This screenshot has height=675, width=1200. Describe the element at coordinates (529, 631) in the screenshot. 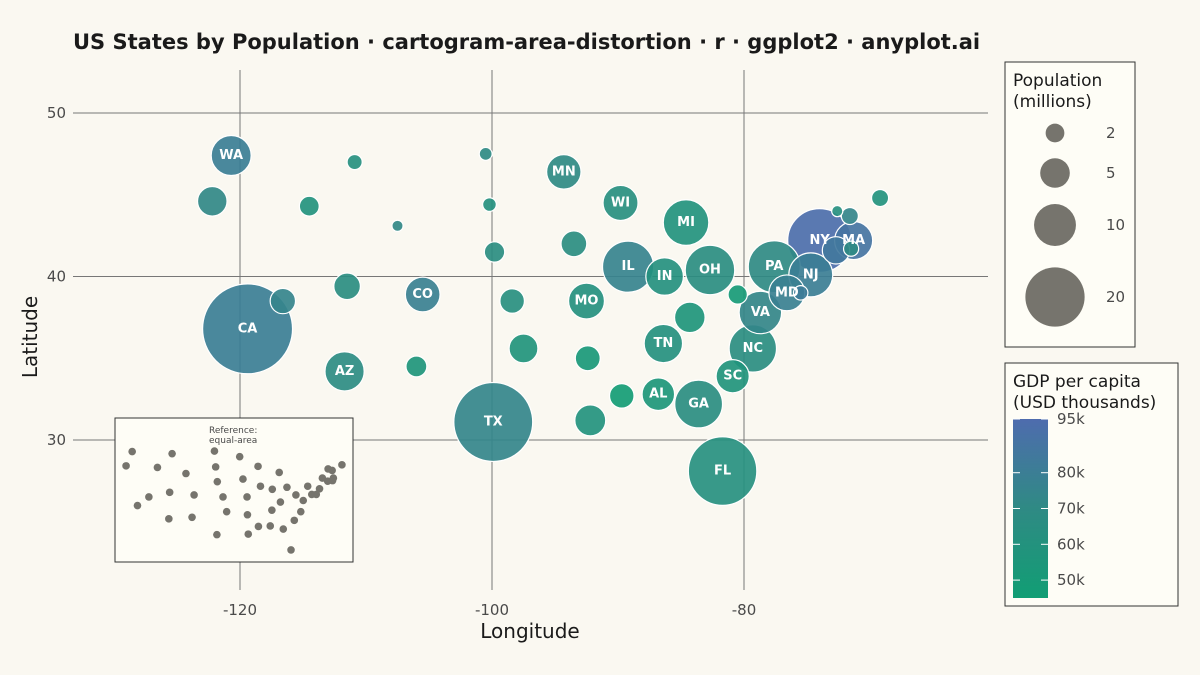

I see `x-axis-title: Longitude` at that location.